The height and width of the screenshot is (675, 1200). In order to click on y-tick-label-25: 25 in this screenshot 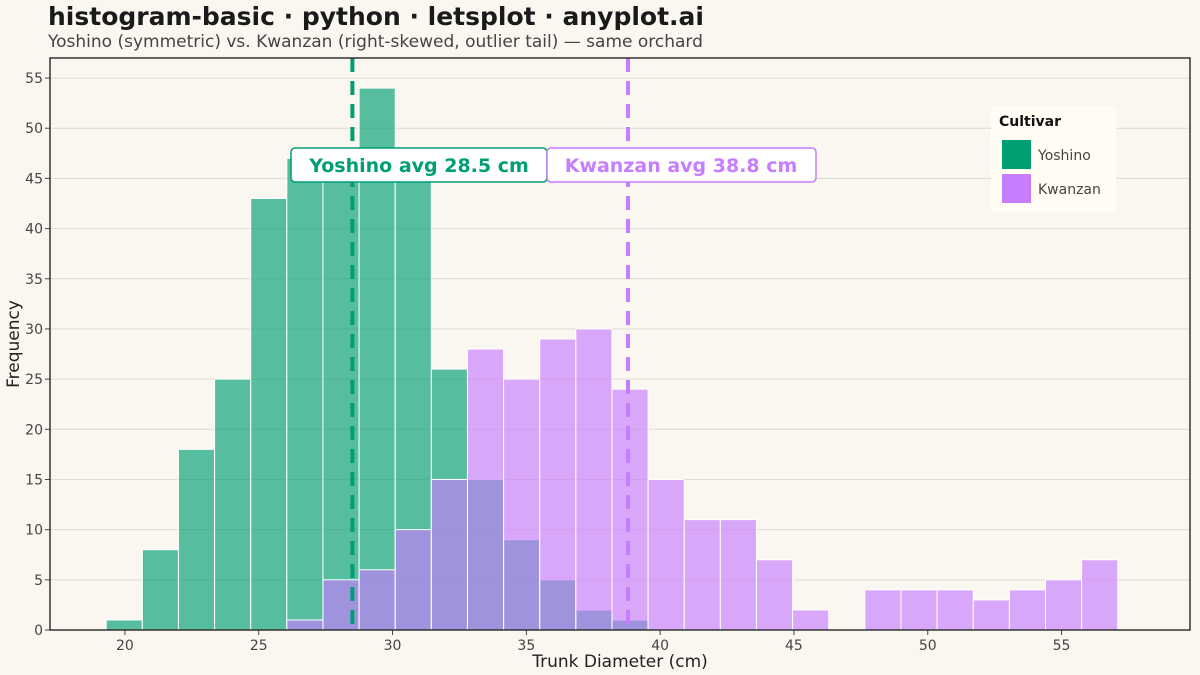, I will do `click(34, 380)`.